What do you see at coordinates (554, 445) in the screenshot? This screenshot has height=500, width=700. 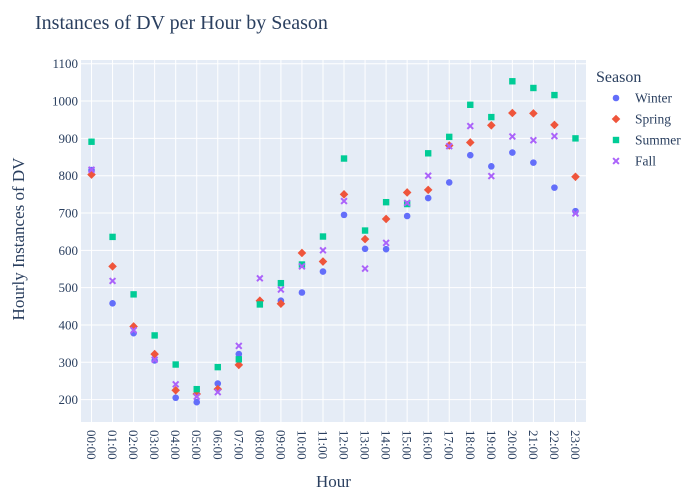 I see `x-tick-label: 22:00` at bounding box center [554, 445].